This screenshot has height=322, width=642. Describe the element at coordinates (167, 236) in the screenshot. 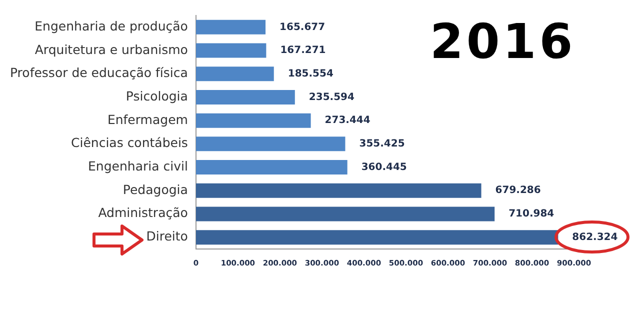

I see `y-tick-label: Direito` at that location.